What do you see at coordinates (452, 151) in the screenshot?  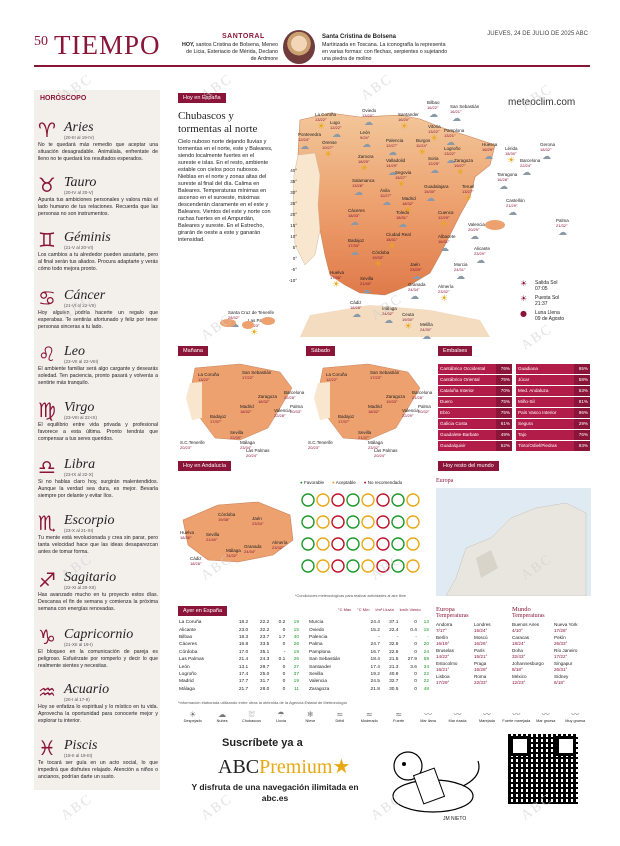 I see `city-forecast: Logroño 13/22°` at bounding box center [452, 151].